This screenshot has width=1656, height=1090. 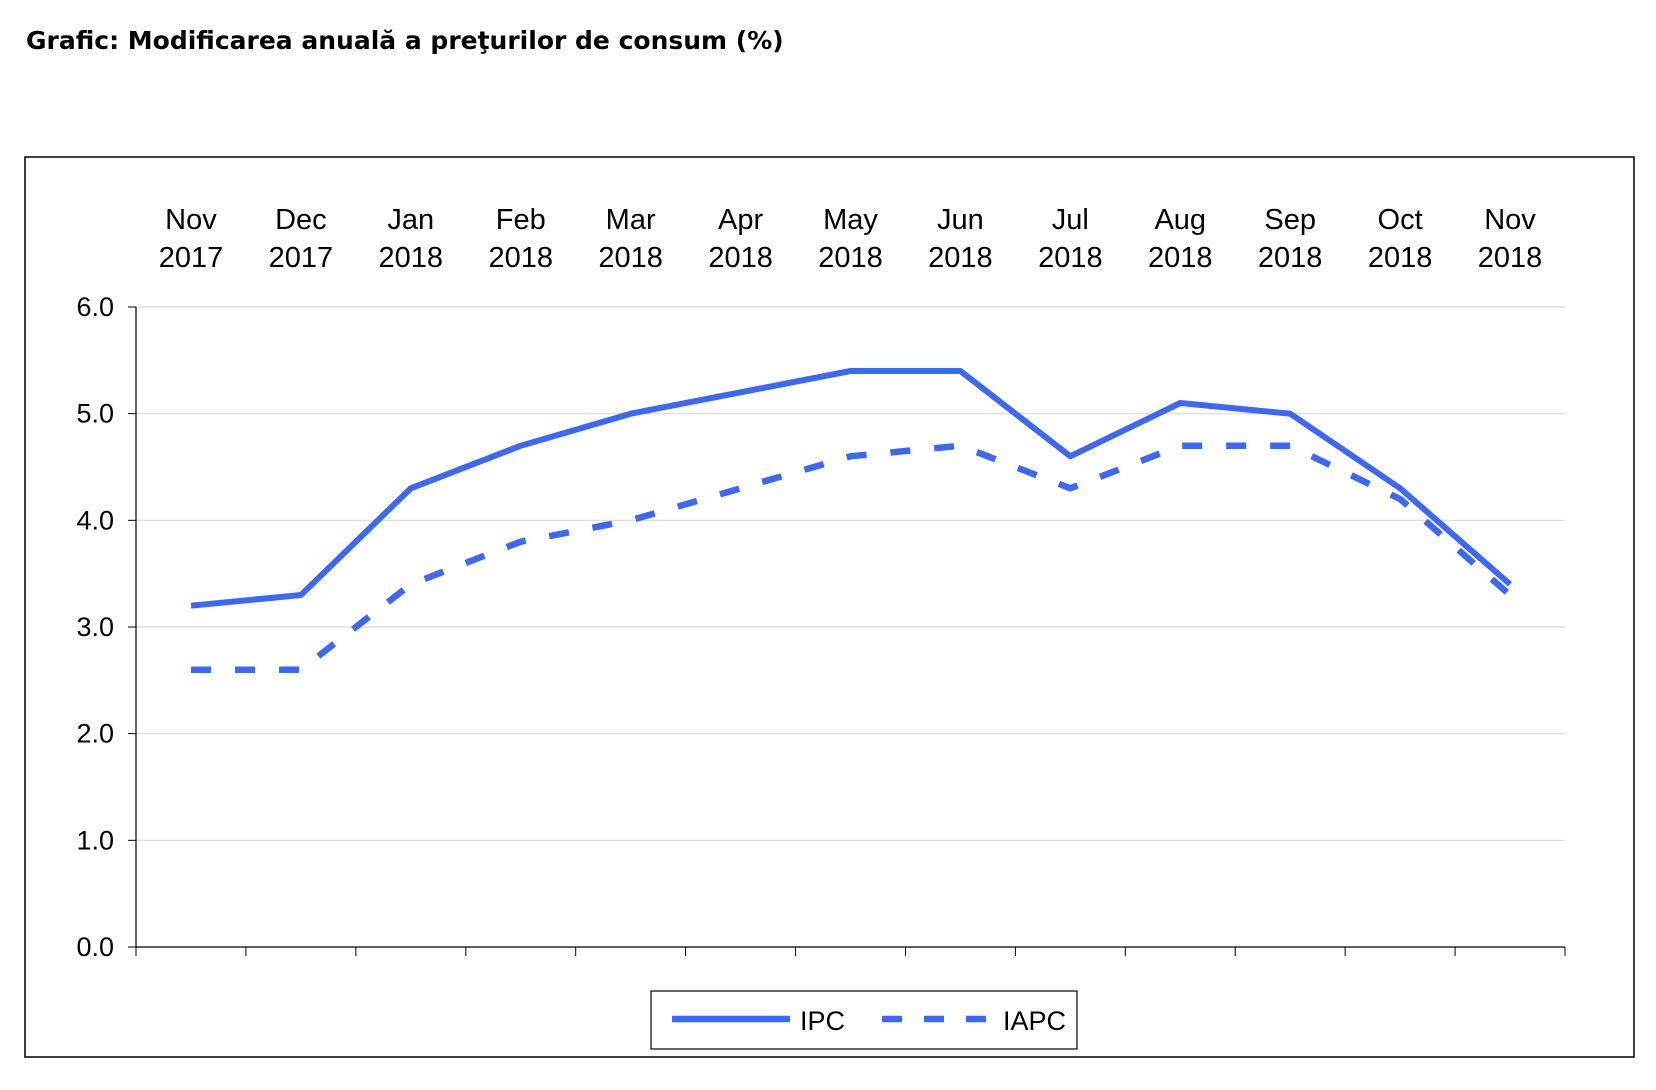 I want to click on x-tick-label-line: Oct, so click(x=1400, y=220).